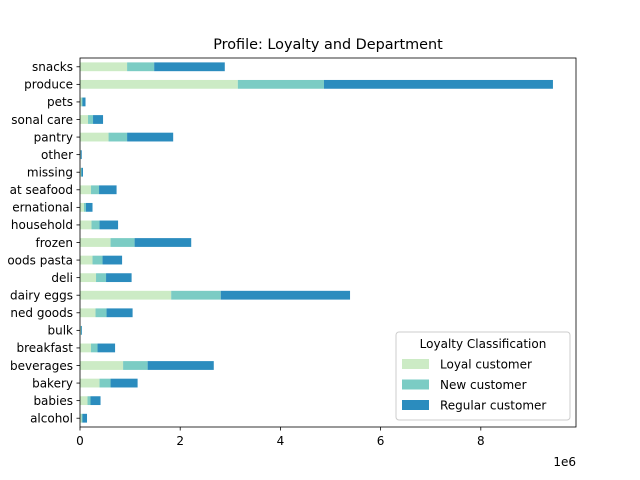 Image resolution: width=640 pixels, height=480 pixels. Describe the element at coordinates (44, 348) in the screenshot. I see `y-tick-label-breakfast: breakfast` at that location.